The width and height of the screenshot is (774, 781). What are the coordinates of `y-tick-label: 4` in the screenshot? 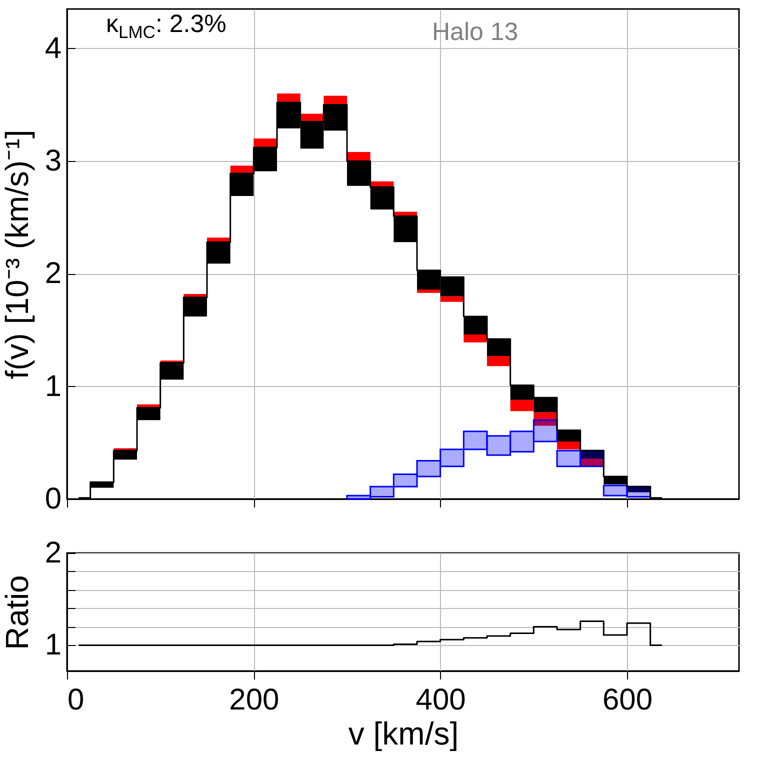 It's located at (53, 48).